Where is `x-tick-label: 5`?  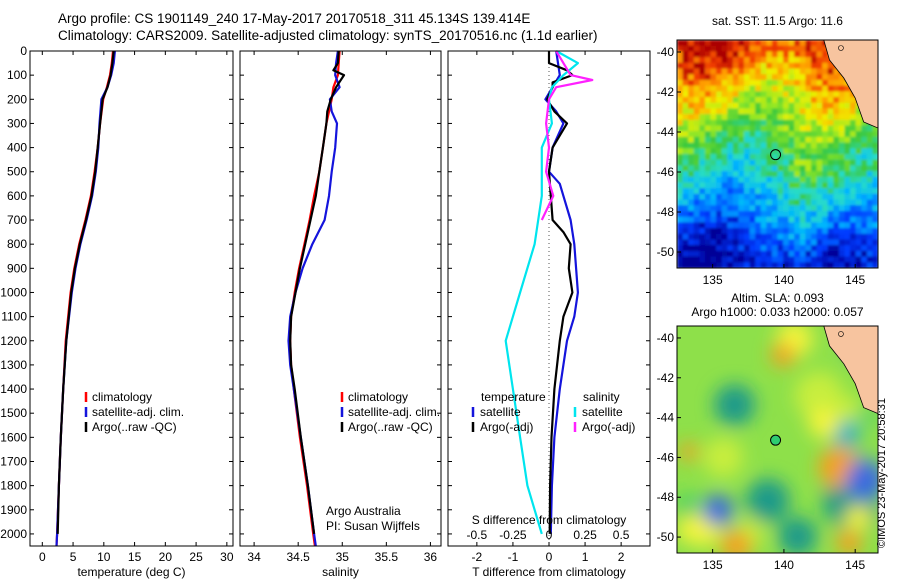
x-tick-label: 5 is located at coordinates (73, 557).